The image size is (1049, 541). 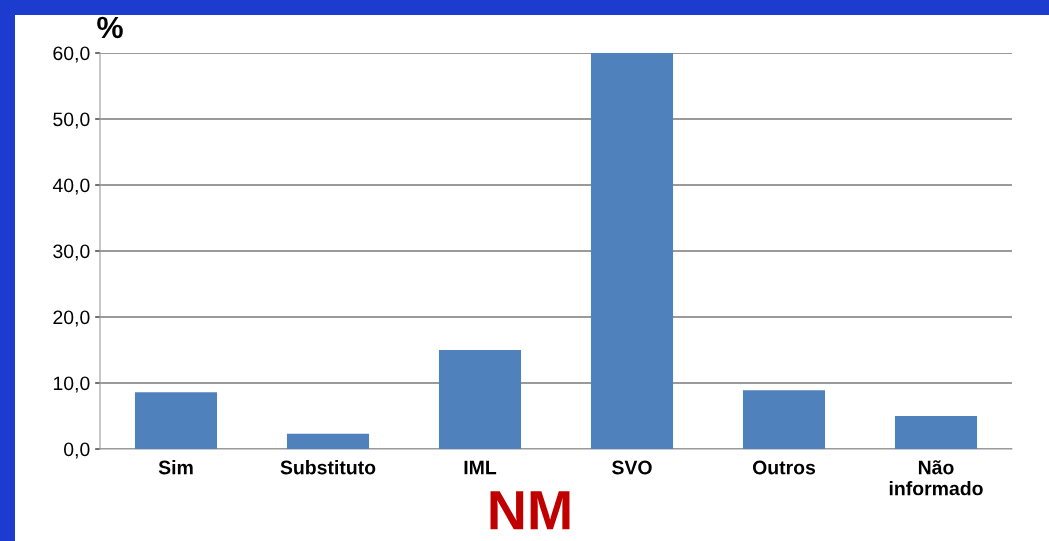 I want to click on y-tick-label: 50,0, so click(x=71, y=120).